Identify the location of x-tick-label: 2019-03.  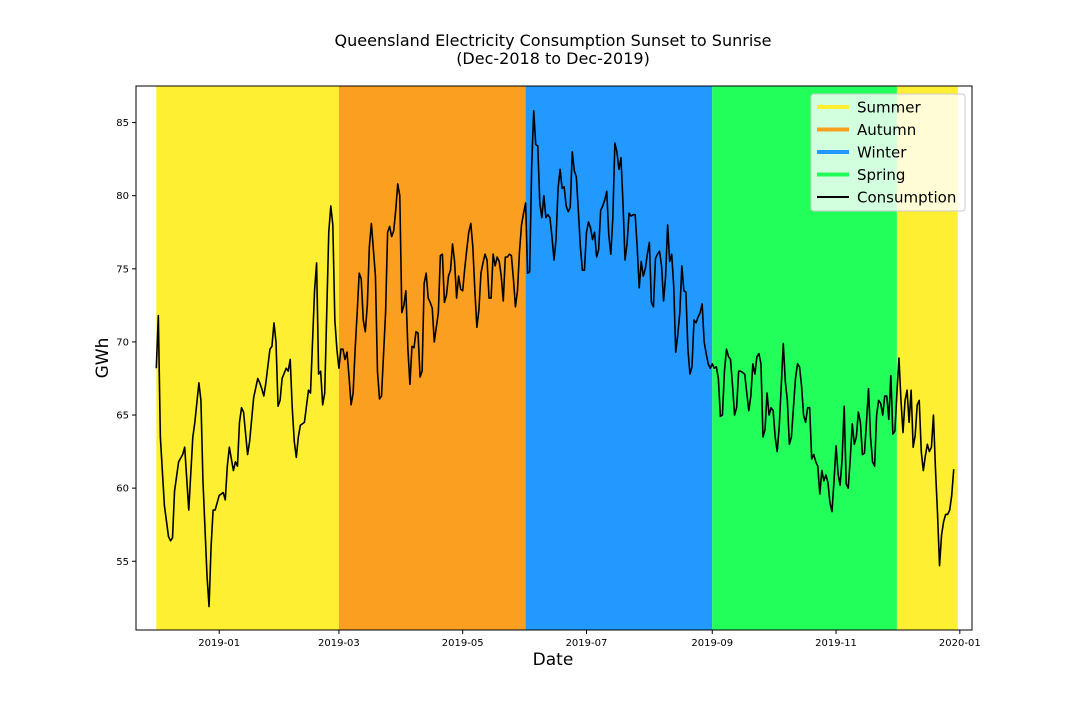
(339, 643).